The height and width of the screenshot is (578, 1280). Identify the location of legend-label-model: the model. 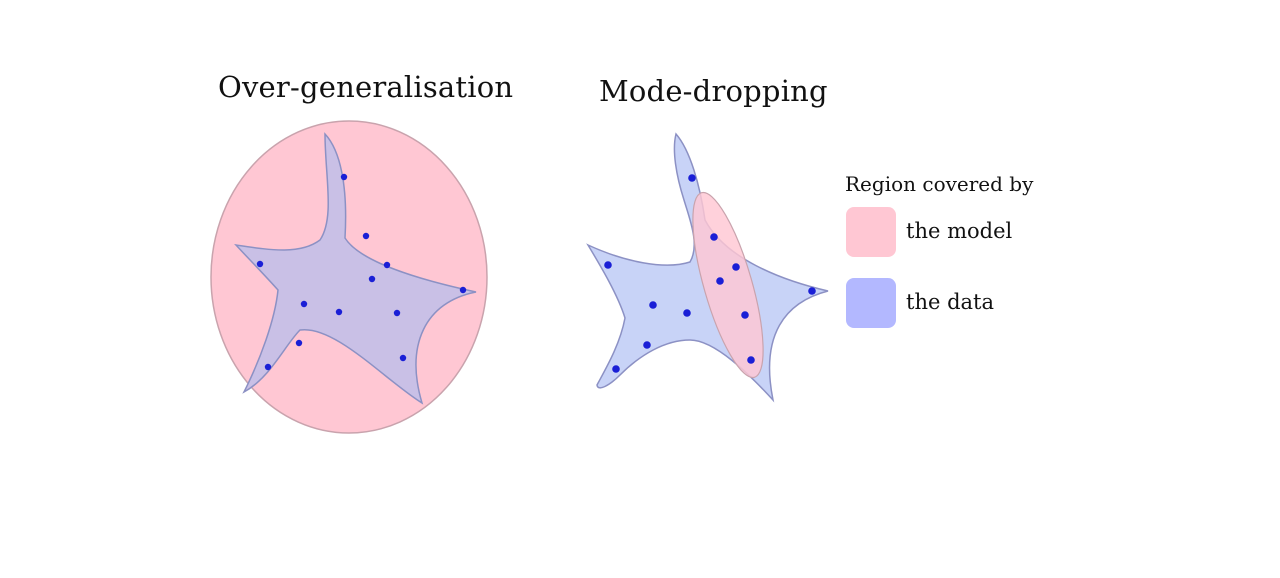
(959, 231).